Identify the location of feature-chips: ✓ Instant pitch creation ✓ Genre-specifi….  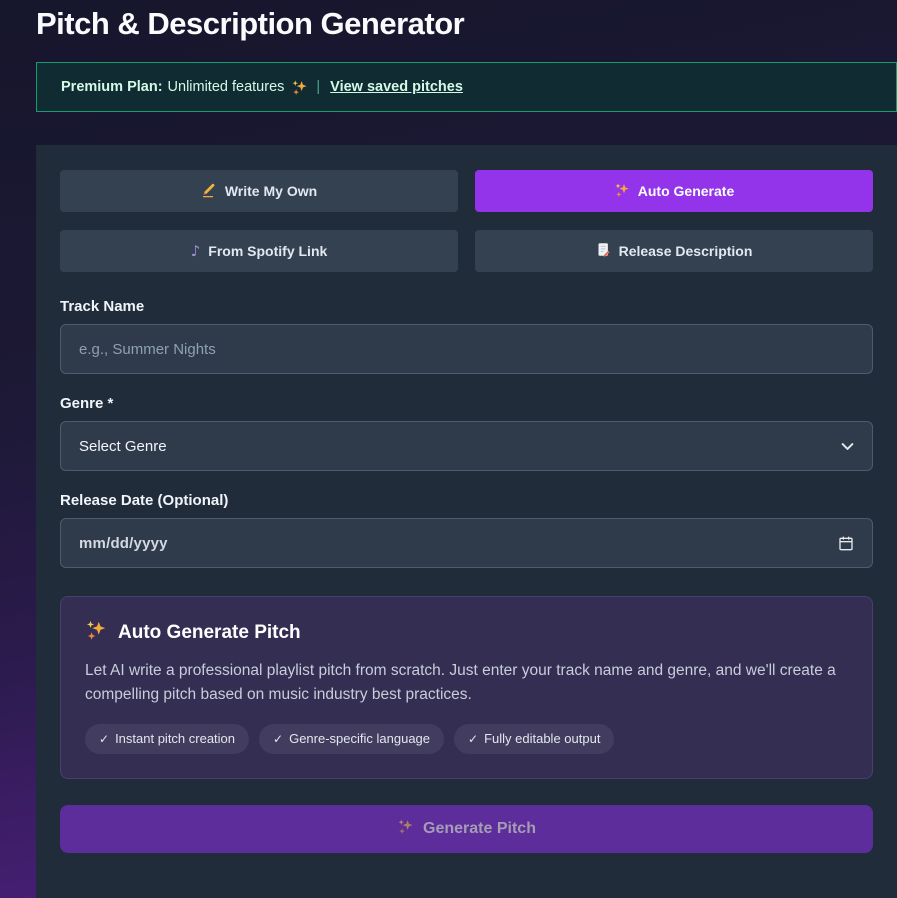
(466, 739).